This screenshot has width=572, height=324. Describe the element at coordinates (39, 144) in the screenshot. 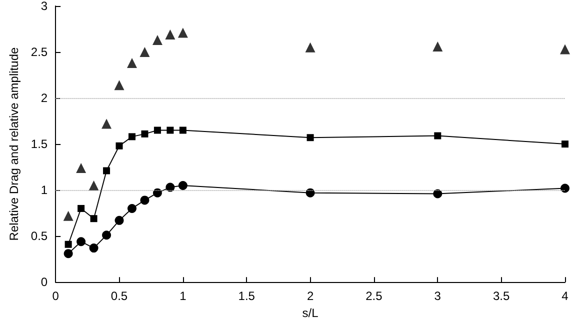

I see `y-tick-label: 1.5` at that location.